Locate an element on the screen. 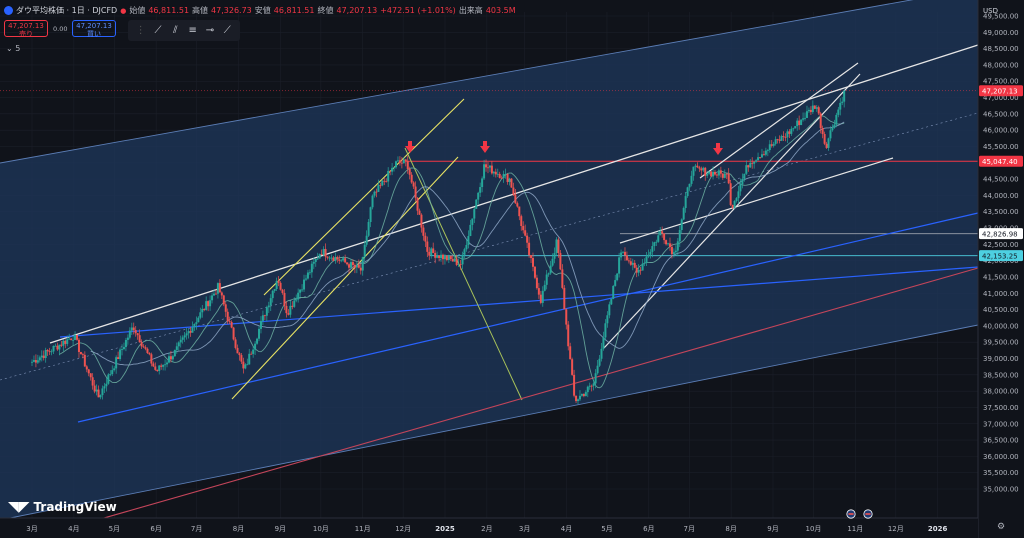 Image resolution: width=1024 pixels, height=538 pixels. drag-handle-icon: ⋮ is located at coordinates (140, 30).